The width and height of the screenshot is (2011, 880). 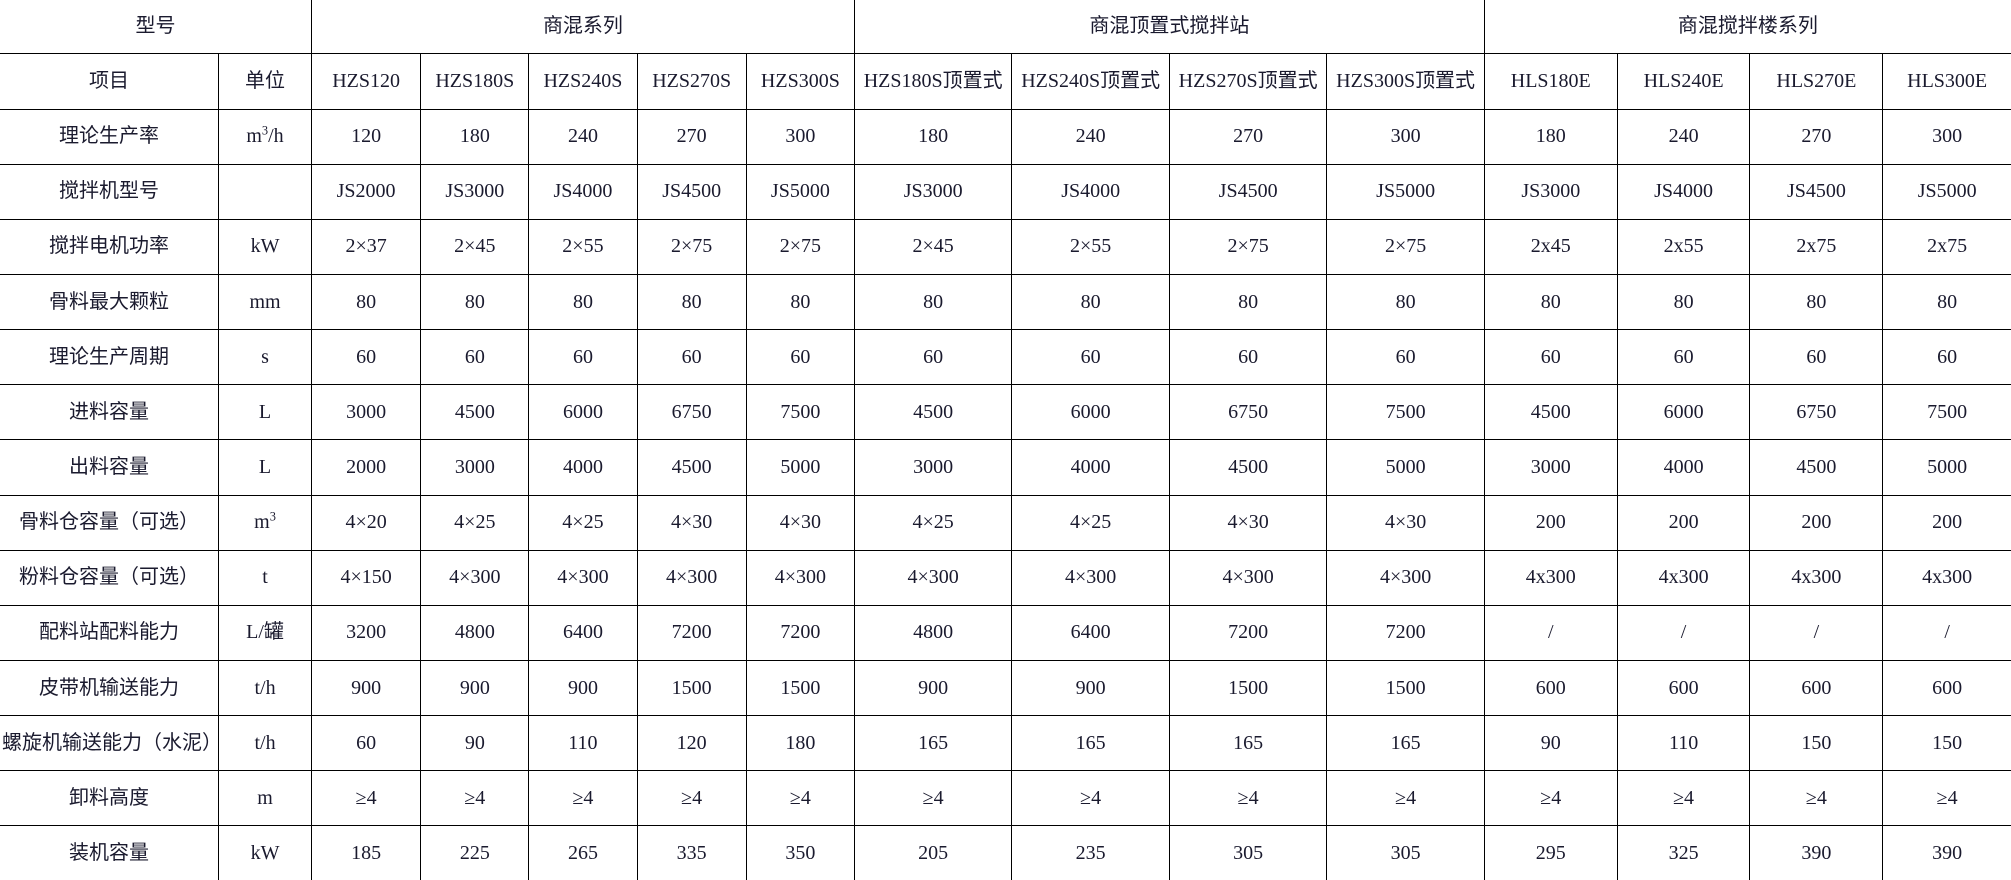 What do you see at coordinates (933, 467) in the screenshot?
I see `data-cell: 3000` at bounding box center [933, 467].